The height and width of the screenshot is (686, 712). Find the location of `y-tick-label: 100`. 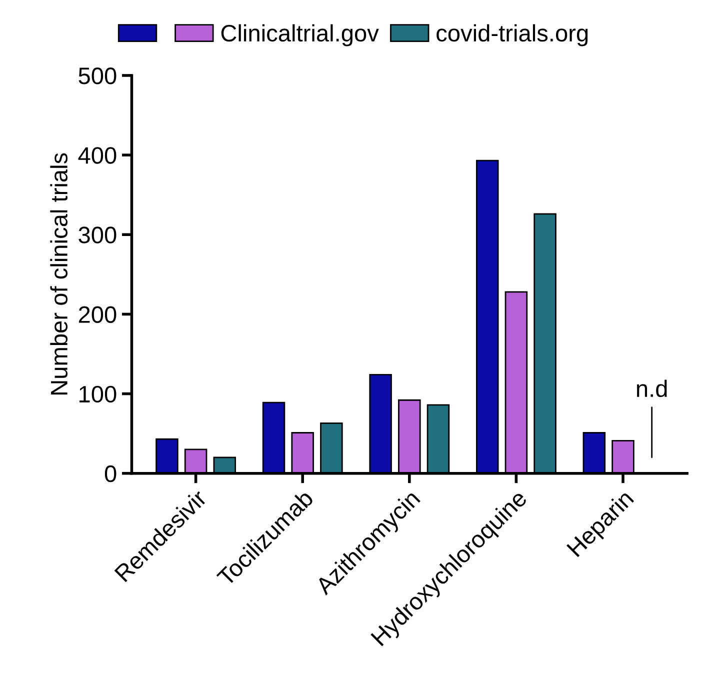

y-tick-label: 100 is located at coordinates (98, 394).